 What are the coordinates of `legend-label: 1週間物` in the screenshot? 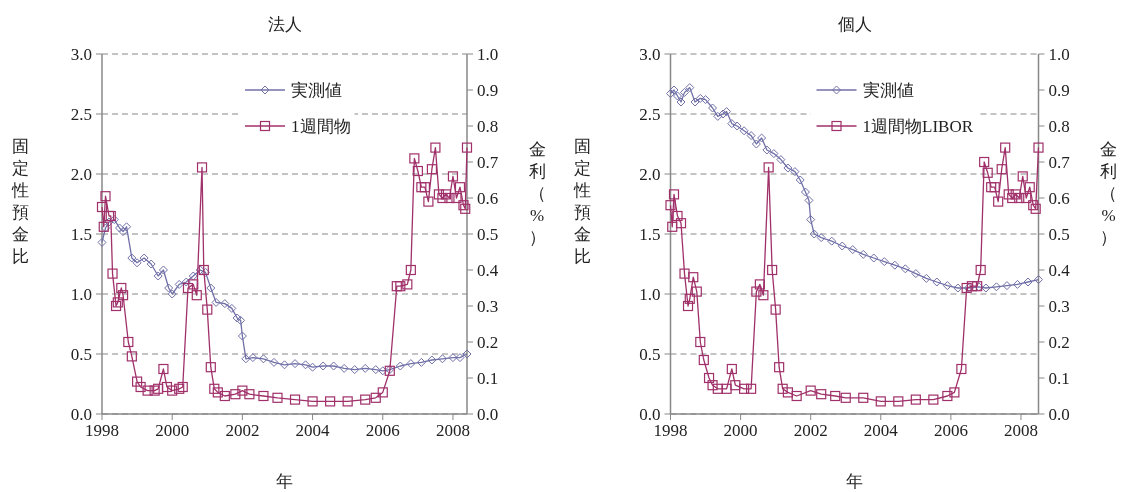 It's located at (321, 126).